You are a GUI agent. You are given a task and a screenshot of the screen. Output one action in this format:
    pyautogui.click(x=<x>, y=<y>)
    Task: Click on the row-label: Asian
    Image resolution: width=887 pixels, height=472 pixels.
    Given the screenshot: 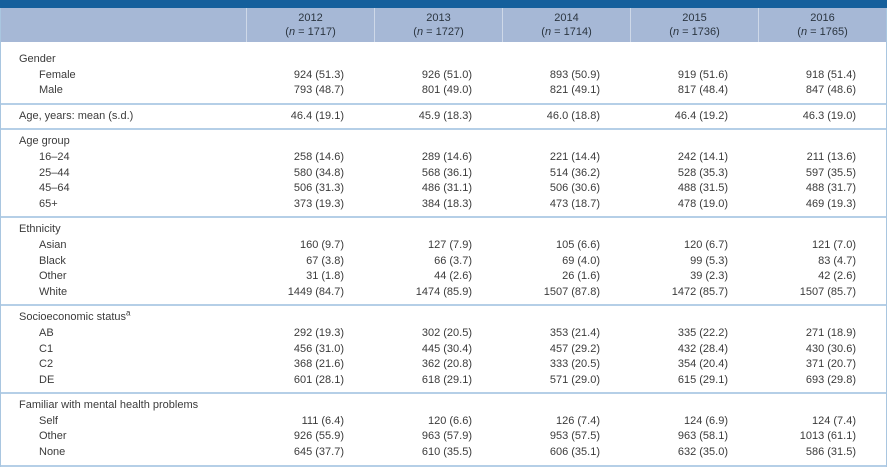 What is the action you would take?
    pyautogui.click(x=53, y=244)
    